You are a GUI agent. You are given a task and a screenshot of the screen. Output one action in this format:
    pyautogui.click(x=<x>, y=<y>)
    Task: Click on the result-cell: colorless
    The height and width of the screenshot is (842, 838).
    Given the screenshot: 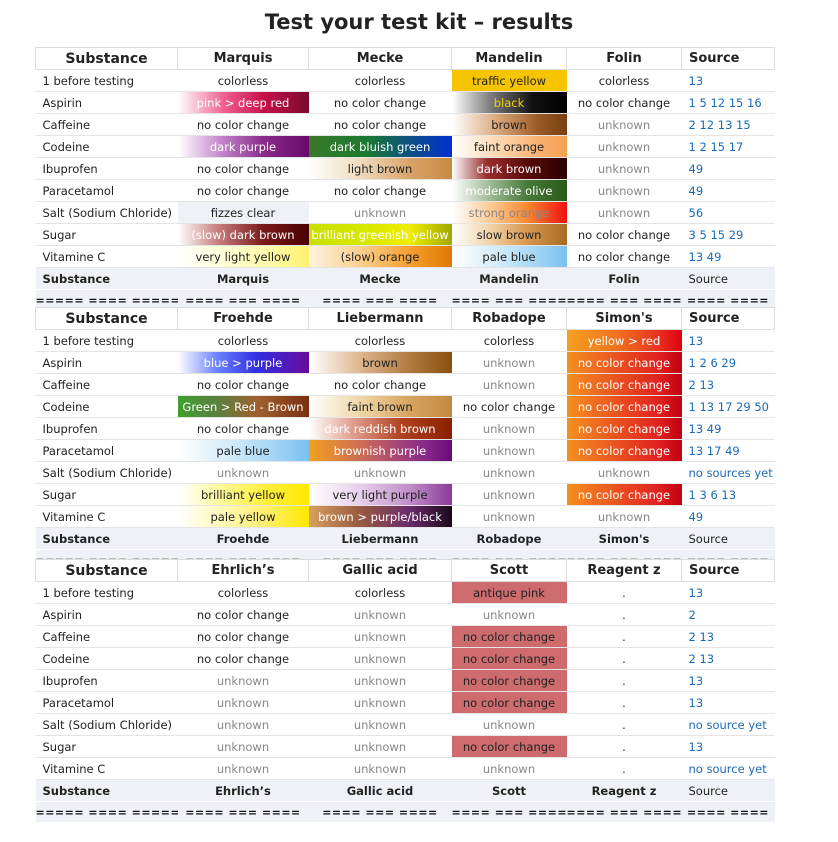 What is the action you would take?
    pyautogui.click(x=380, y=592)
    